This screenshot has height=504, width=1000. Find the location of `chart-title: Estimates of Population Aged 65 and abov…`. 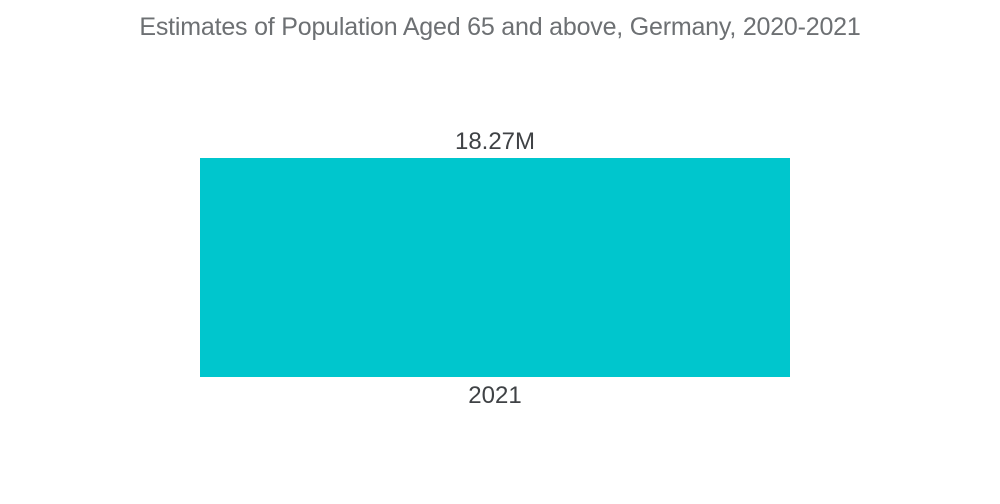

chart-title: Estimates of Population Aged 65 and abov… is located at coordinates (500, 27).